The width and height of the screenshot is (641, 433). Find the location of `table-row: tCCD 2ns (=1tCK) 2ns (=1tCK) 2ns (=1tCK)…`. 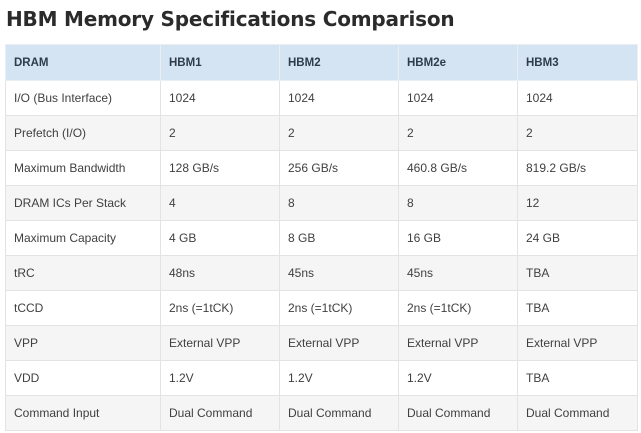

table-row: tCCD 2ns (=1tCK) 2ns (=1tCK) 2ns (=1tCK)… is located at coordinates (321, 308).